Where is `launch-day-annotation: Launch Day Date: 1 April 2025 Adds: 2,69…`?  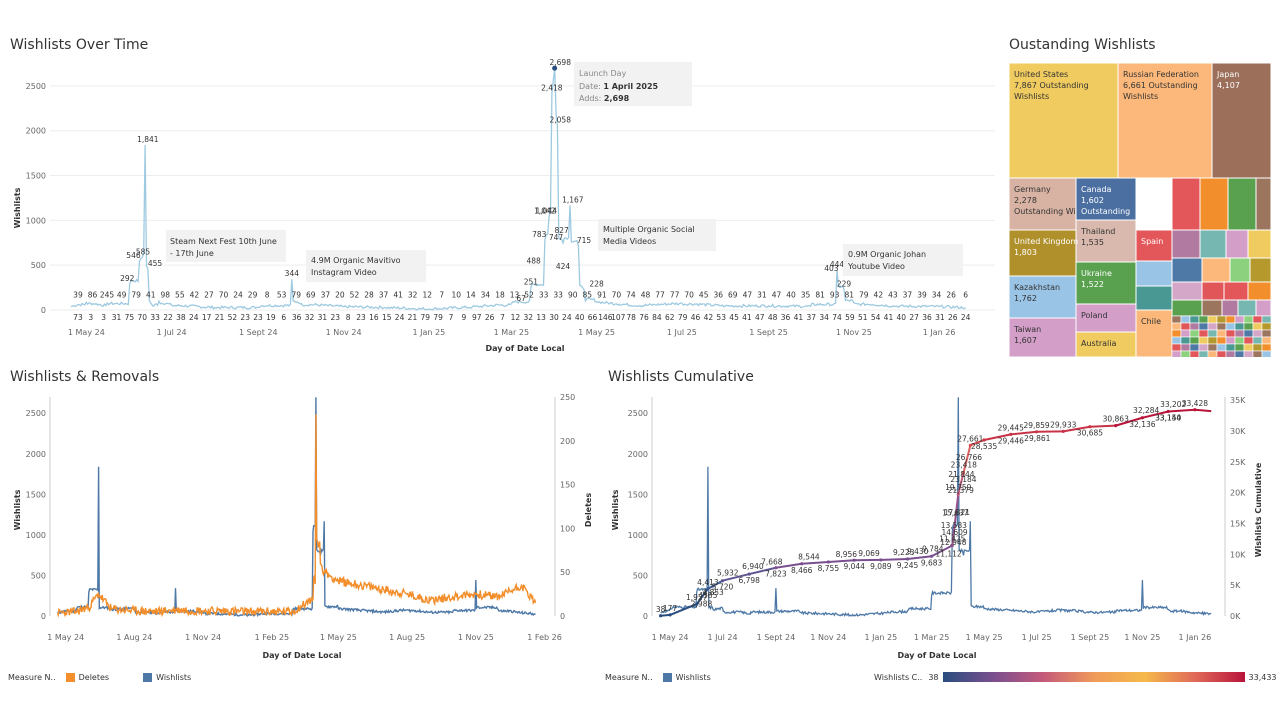 launch-day-annotation: Launch Day Date: 1 April 2025 Adds: 2,69… is located at coordinates (633, 84).